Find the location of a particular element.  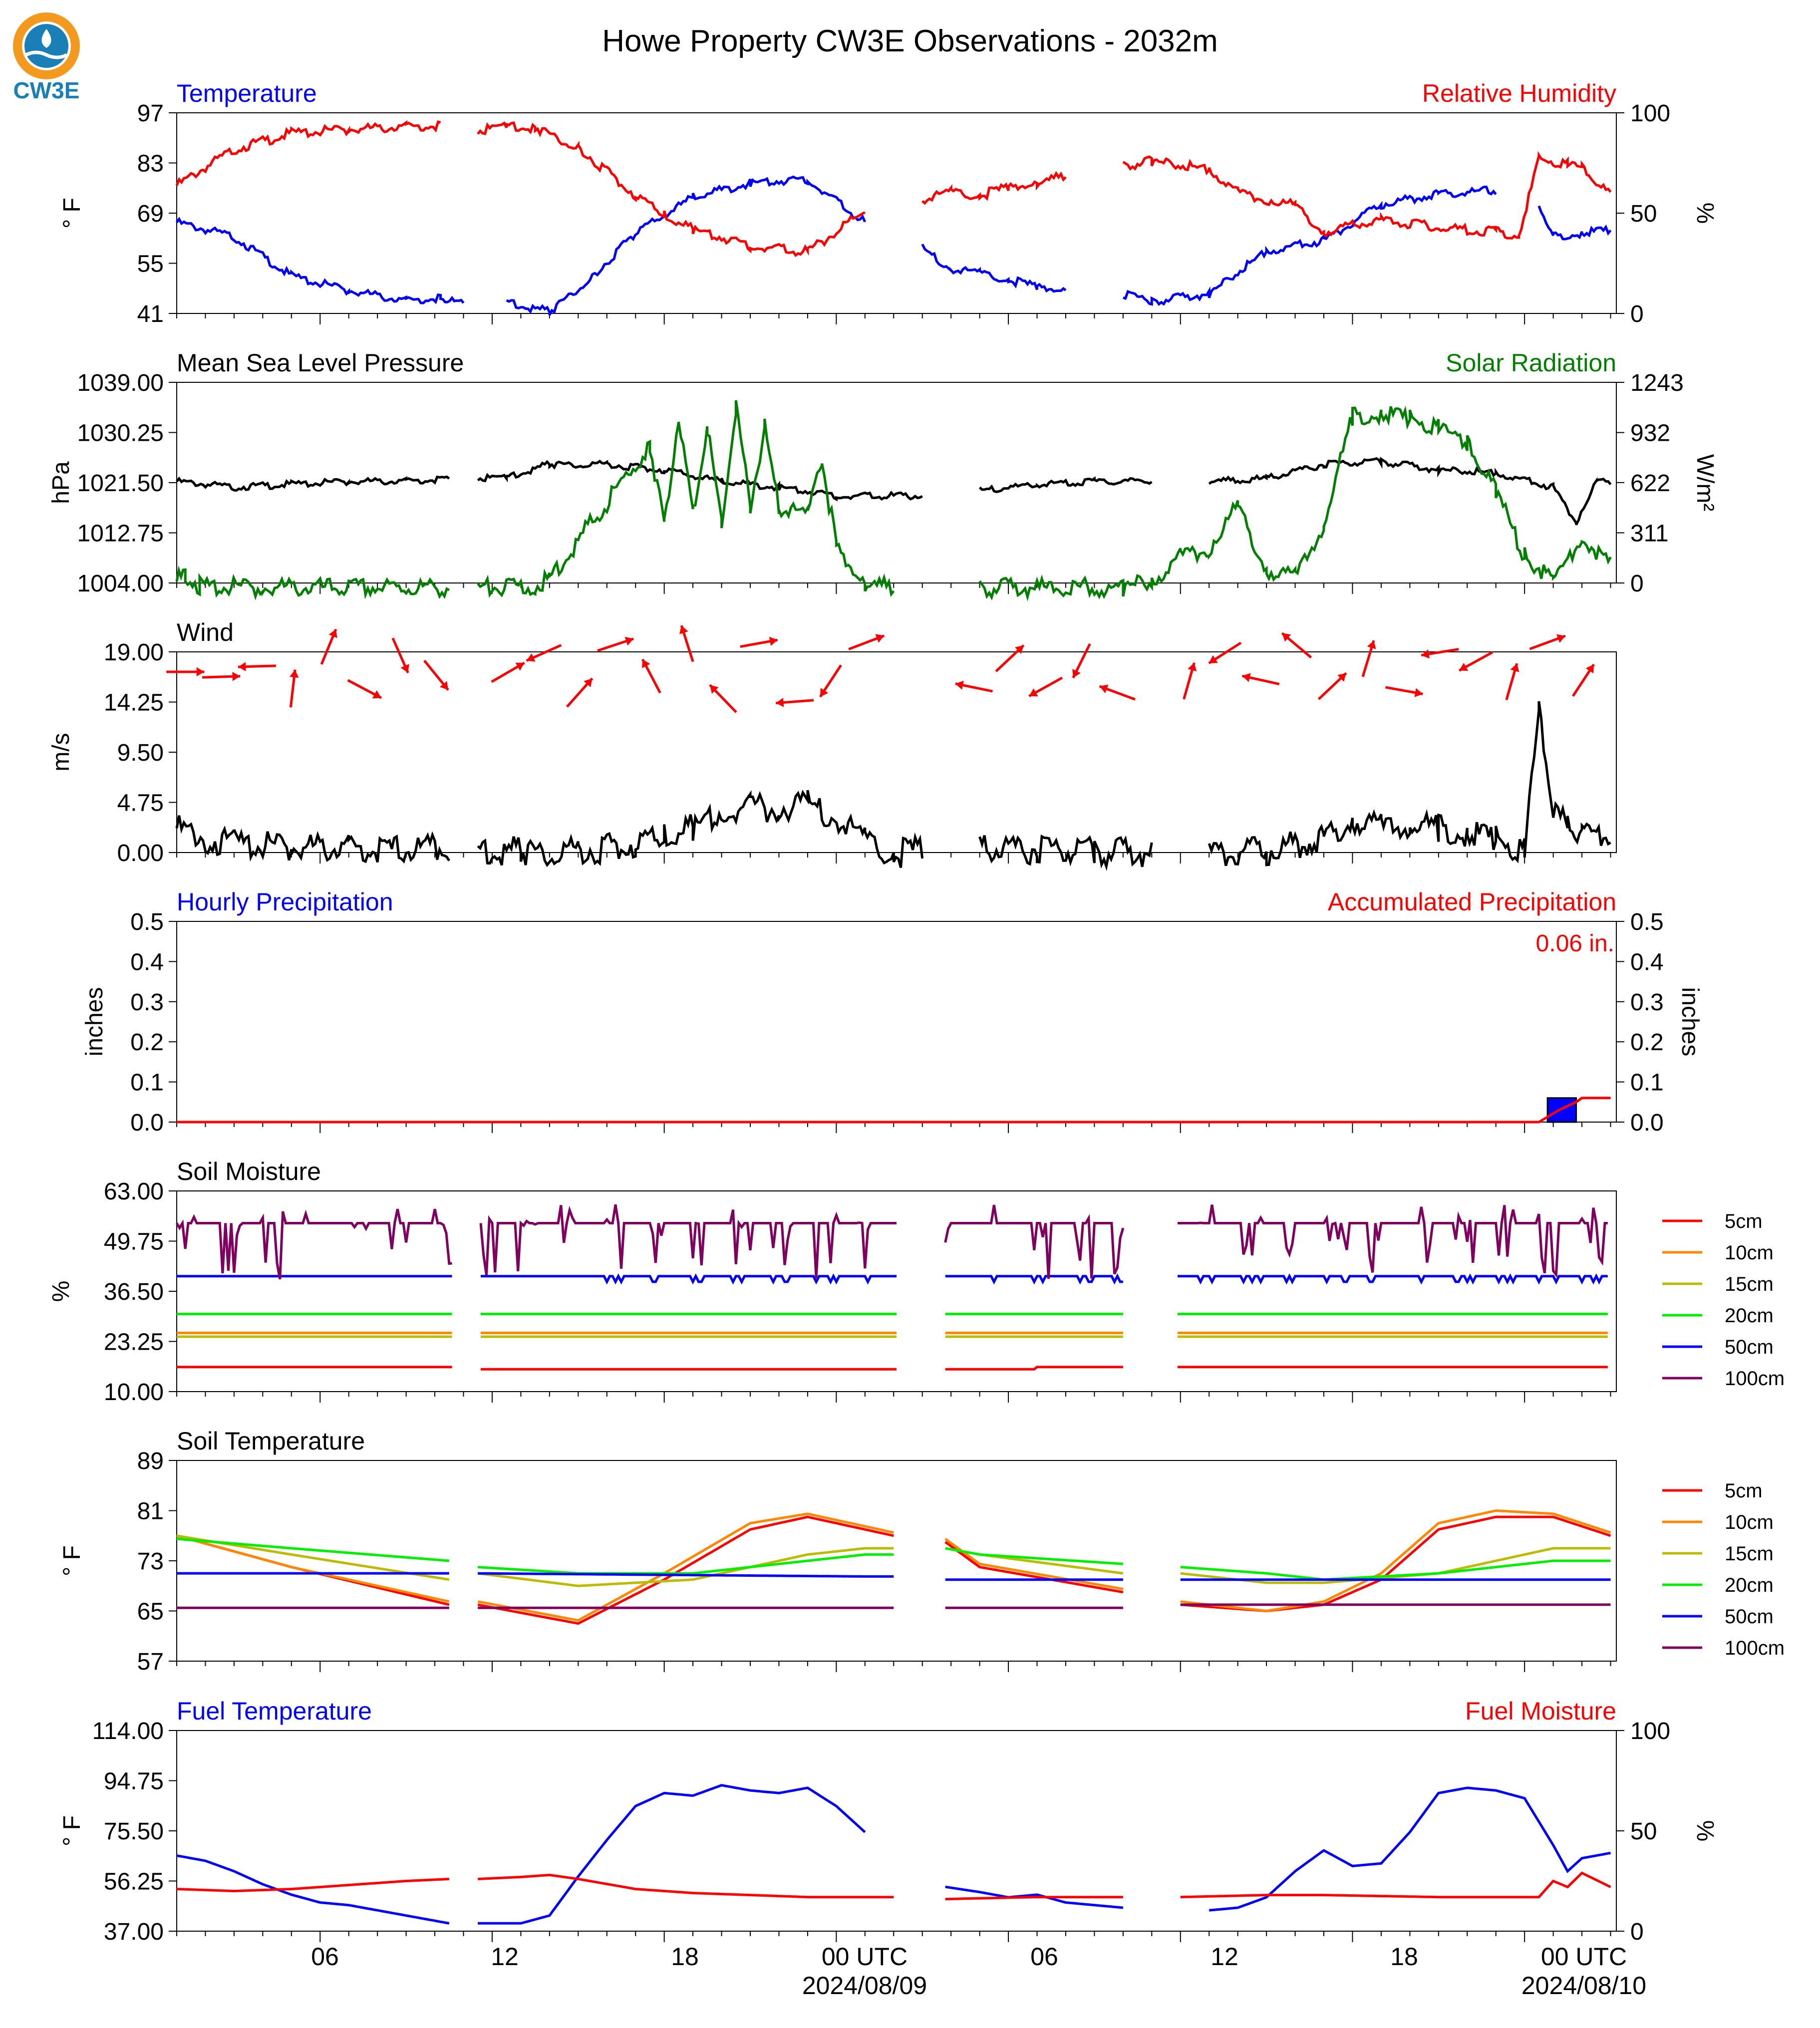

y-tick-label-right: 0.3 is located at coordinates (1647, 1002).